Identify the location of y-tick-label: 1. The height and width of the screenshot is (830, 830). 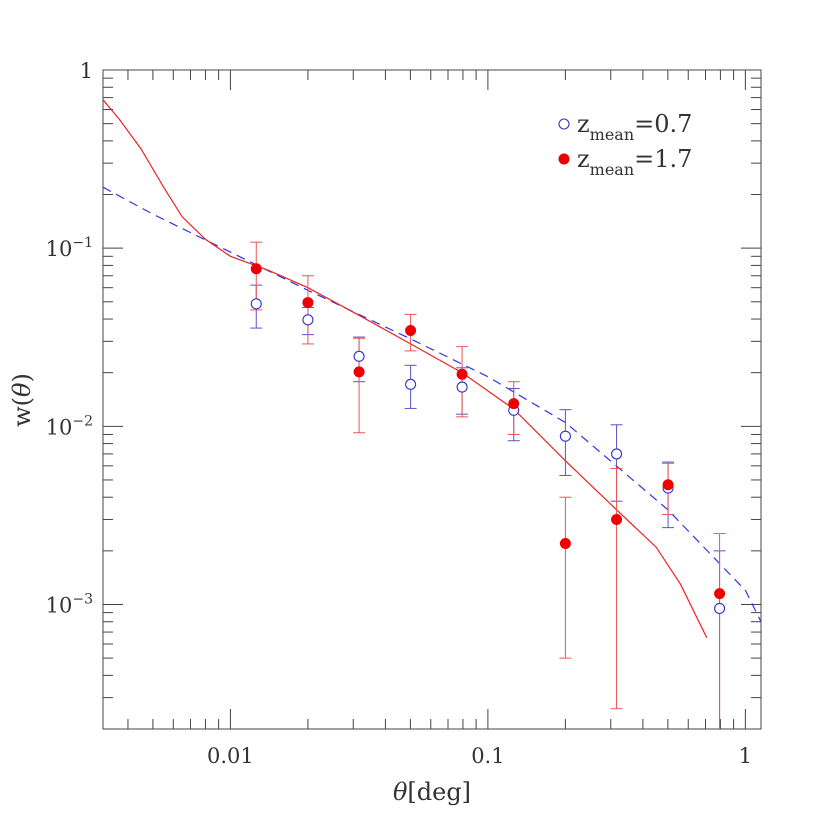
(86, 71).